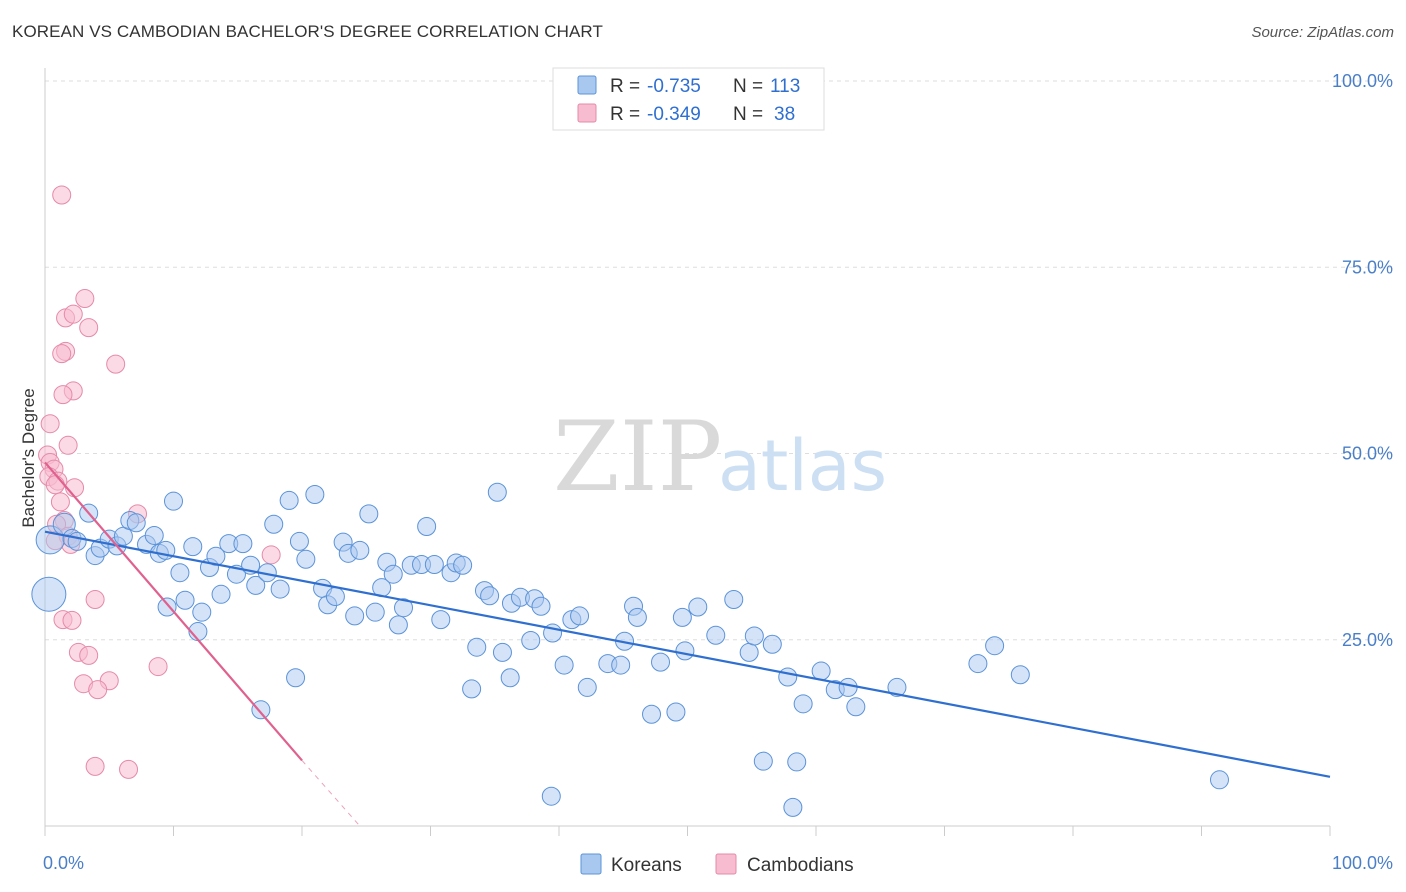 The width and height of the screenshot is (1406, 892). I want to click on legend-box, so click(688, 99).